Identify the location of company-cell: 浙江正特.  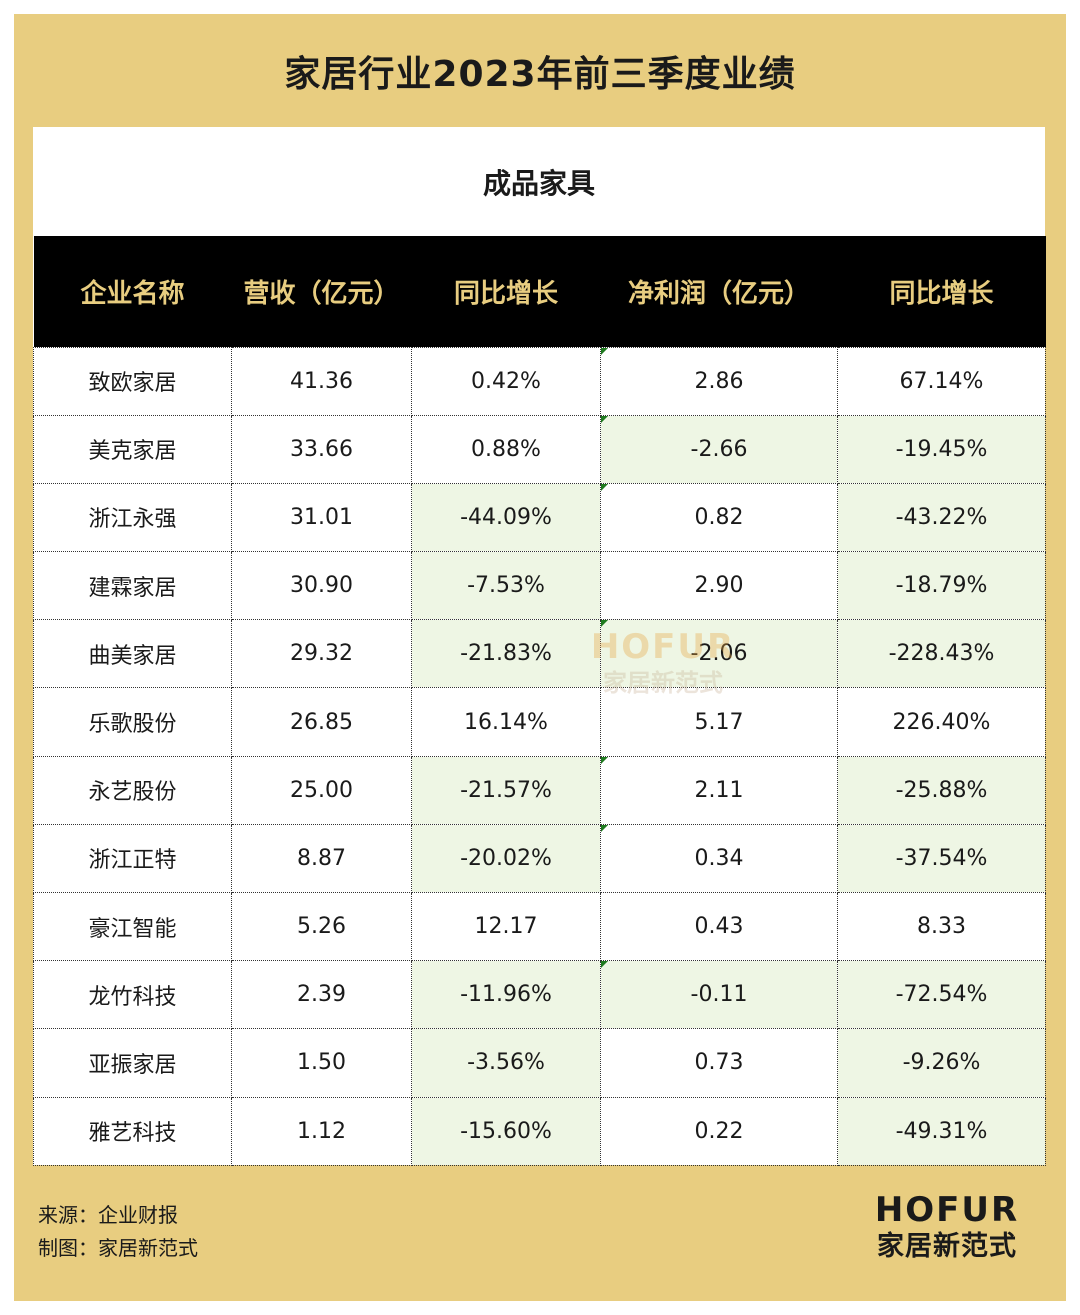
(132, 858).